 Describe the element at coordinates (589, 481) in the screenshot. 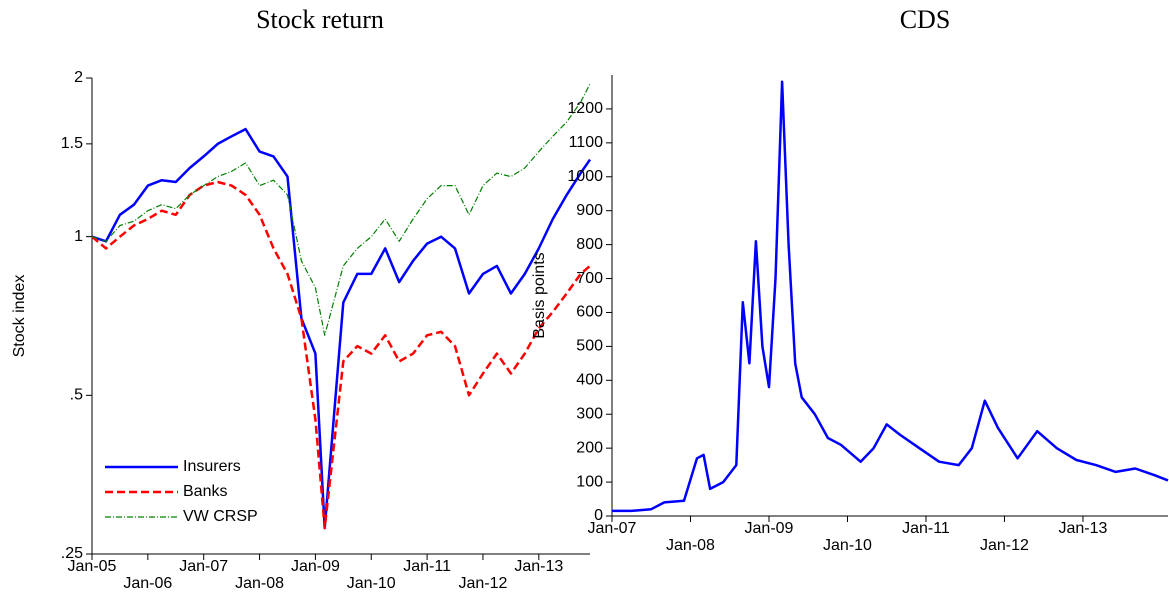

I see `y-tick-label: 100` at that location.